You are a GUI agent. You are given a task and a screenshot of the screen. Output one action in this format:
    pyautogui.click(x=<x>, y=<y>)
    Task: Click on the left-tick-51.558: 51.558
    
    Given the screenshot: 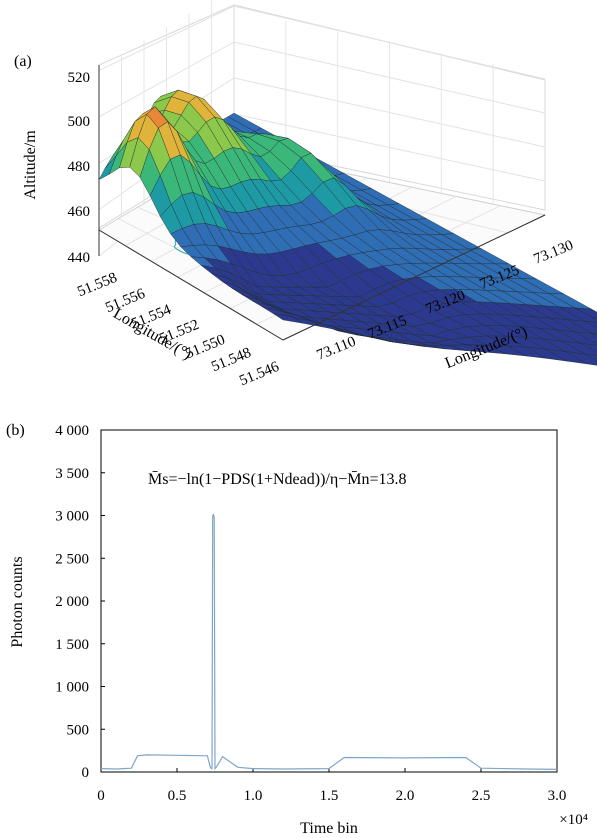 What is the action you would take?
    pyautogui.click(x=97, y=285)
    